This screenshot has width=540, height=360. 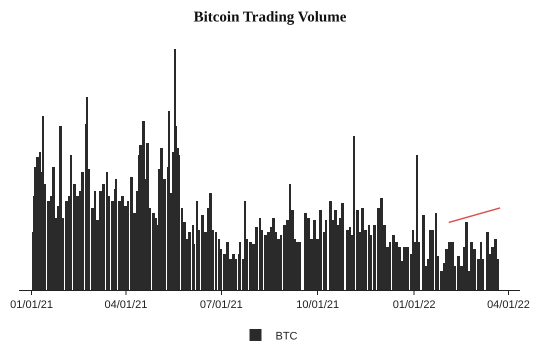 What do you see at coordinates (126, 305) in the screenshot?
I see `x-tick-label: 04/01/21` at bounding box center [126, 305].